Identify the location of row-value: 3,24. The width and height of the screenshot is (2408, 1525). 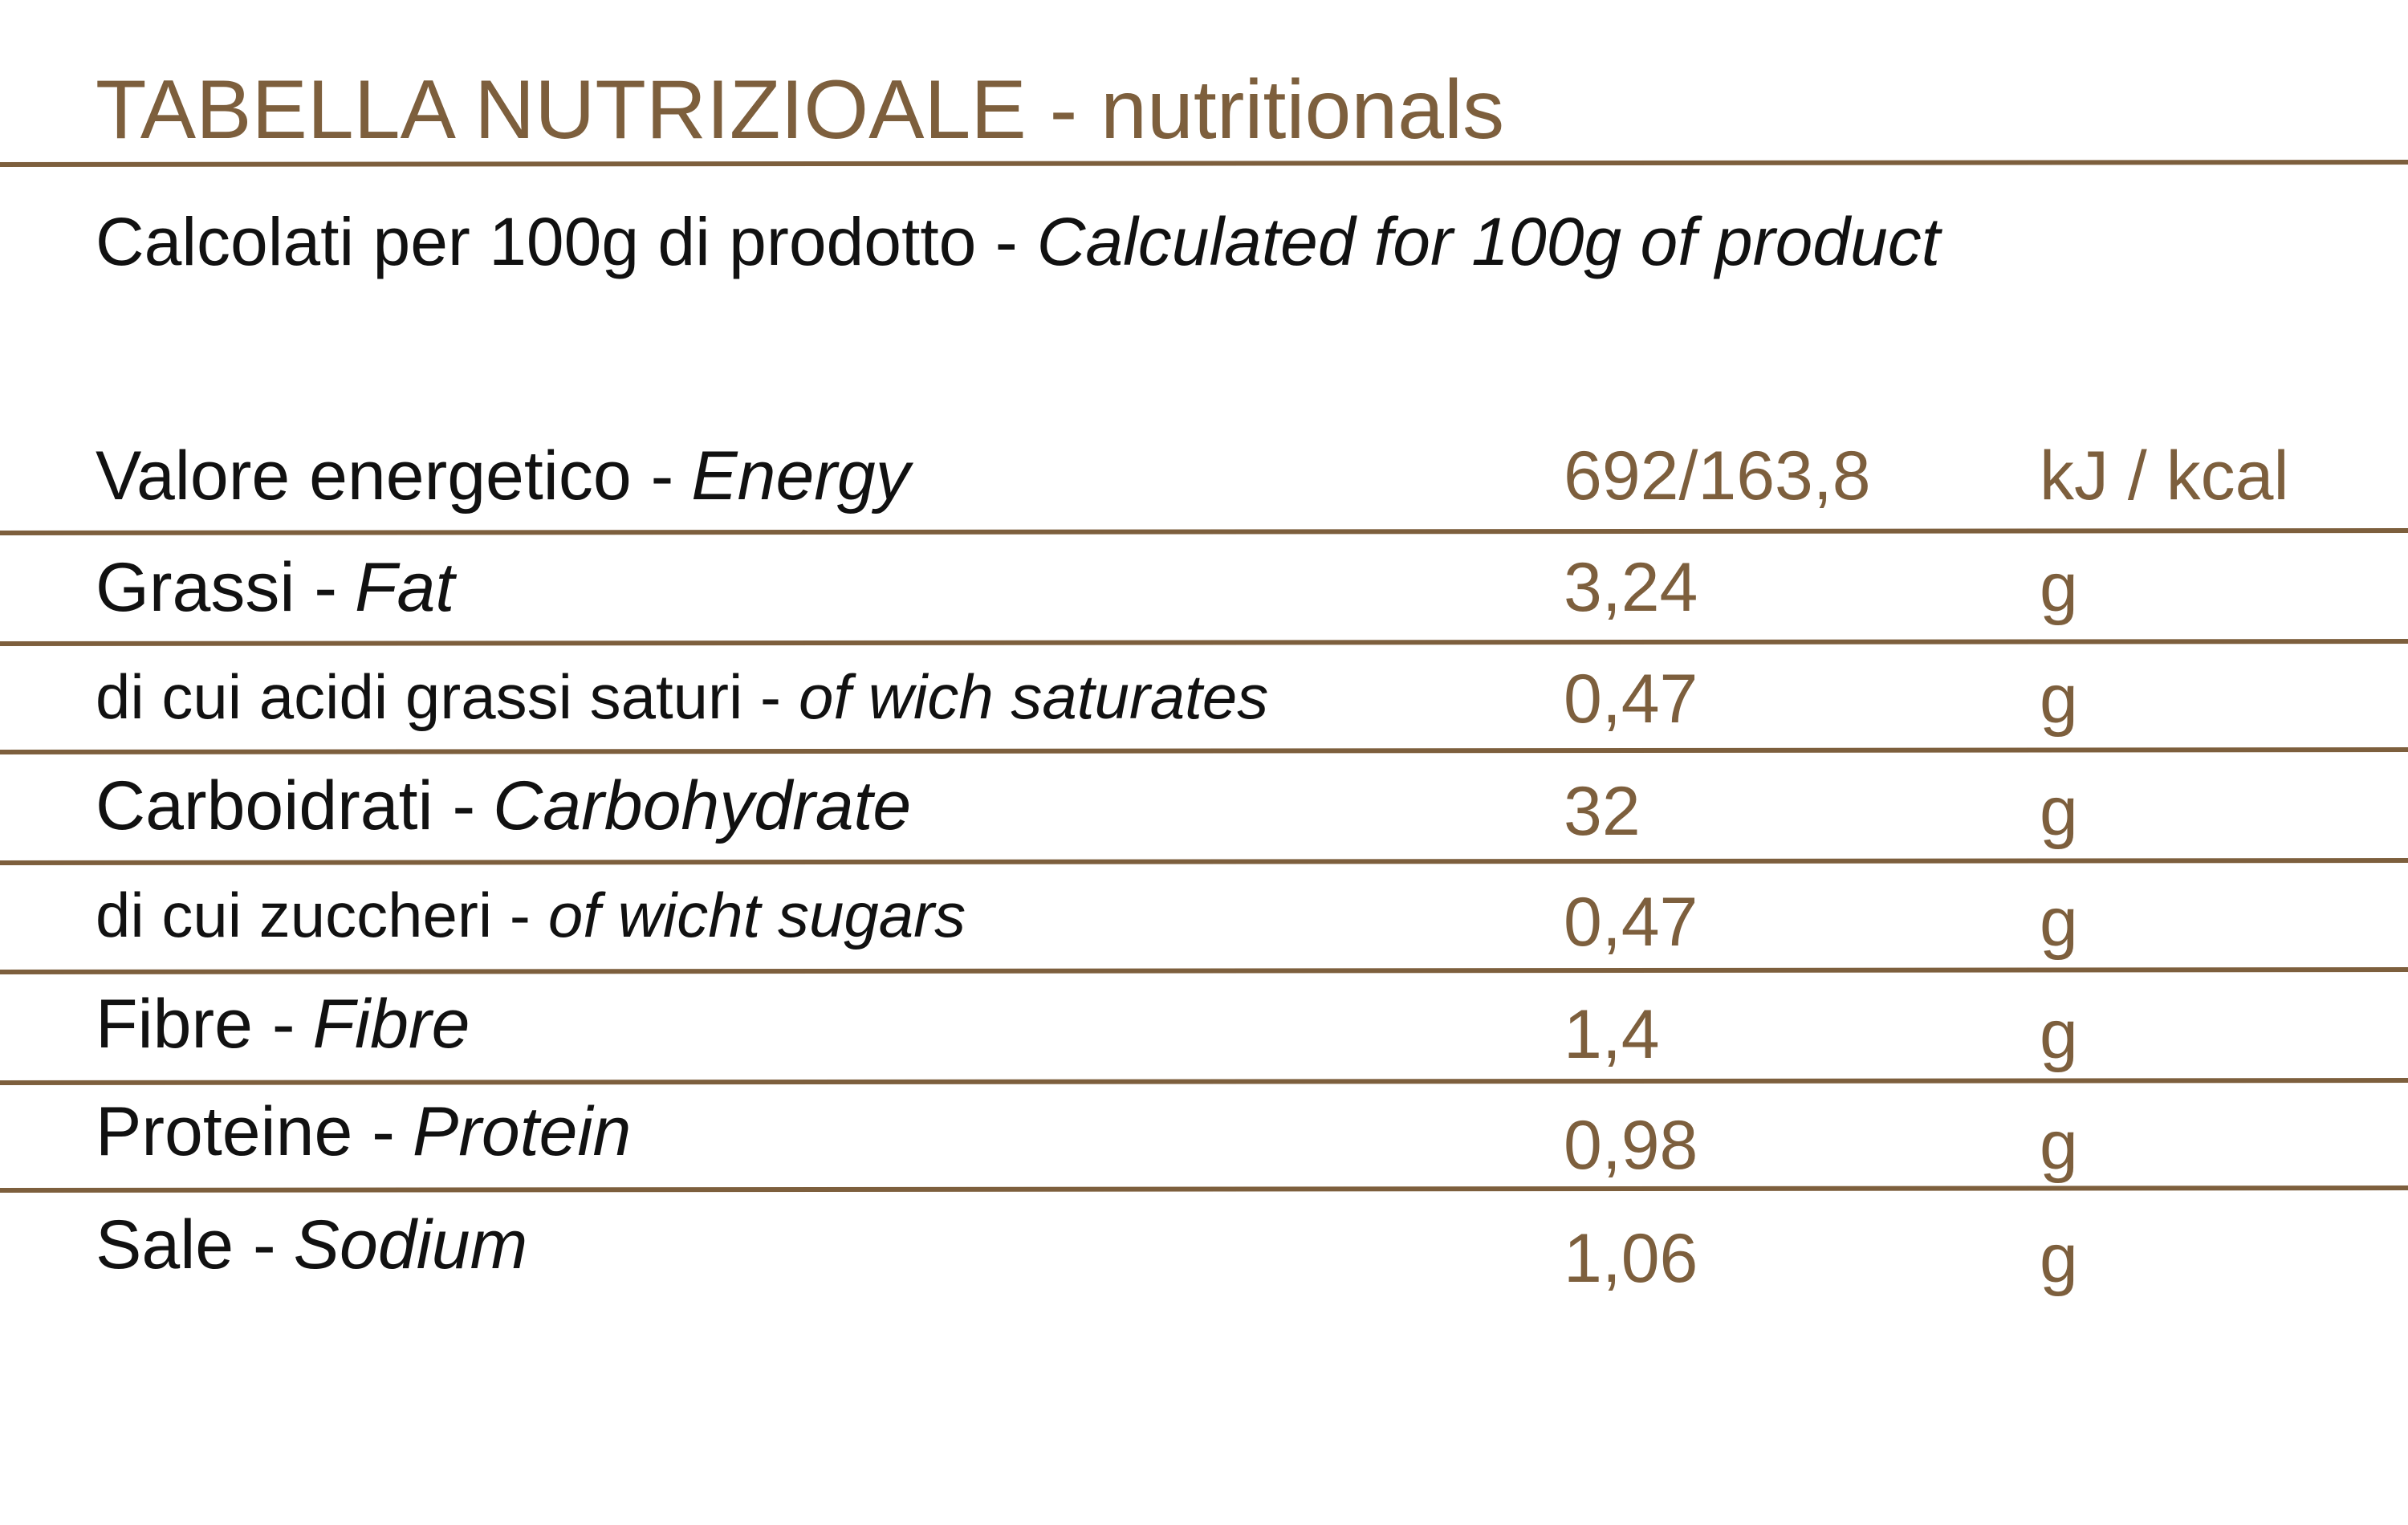
(1631, 588).